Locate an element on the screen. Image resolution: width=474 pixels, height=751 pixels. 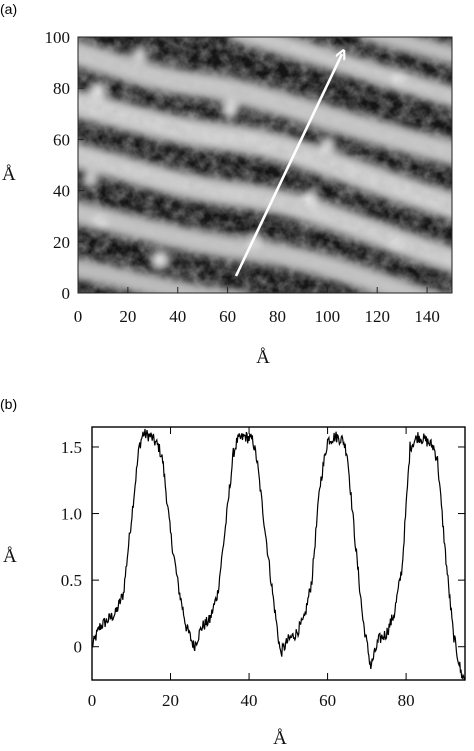
panel-b-ylabel: Å is located at coordinates (10, 556).